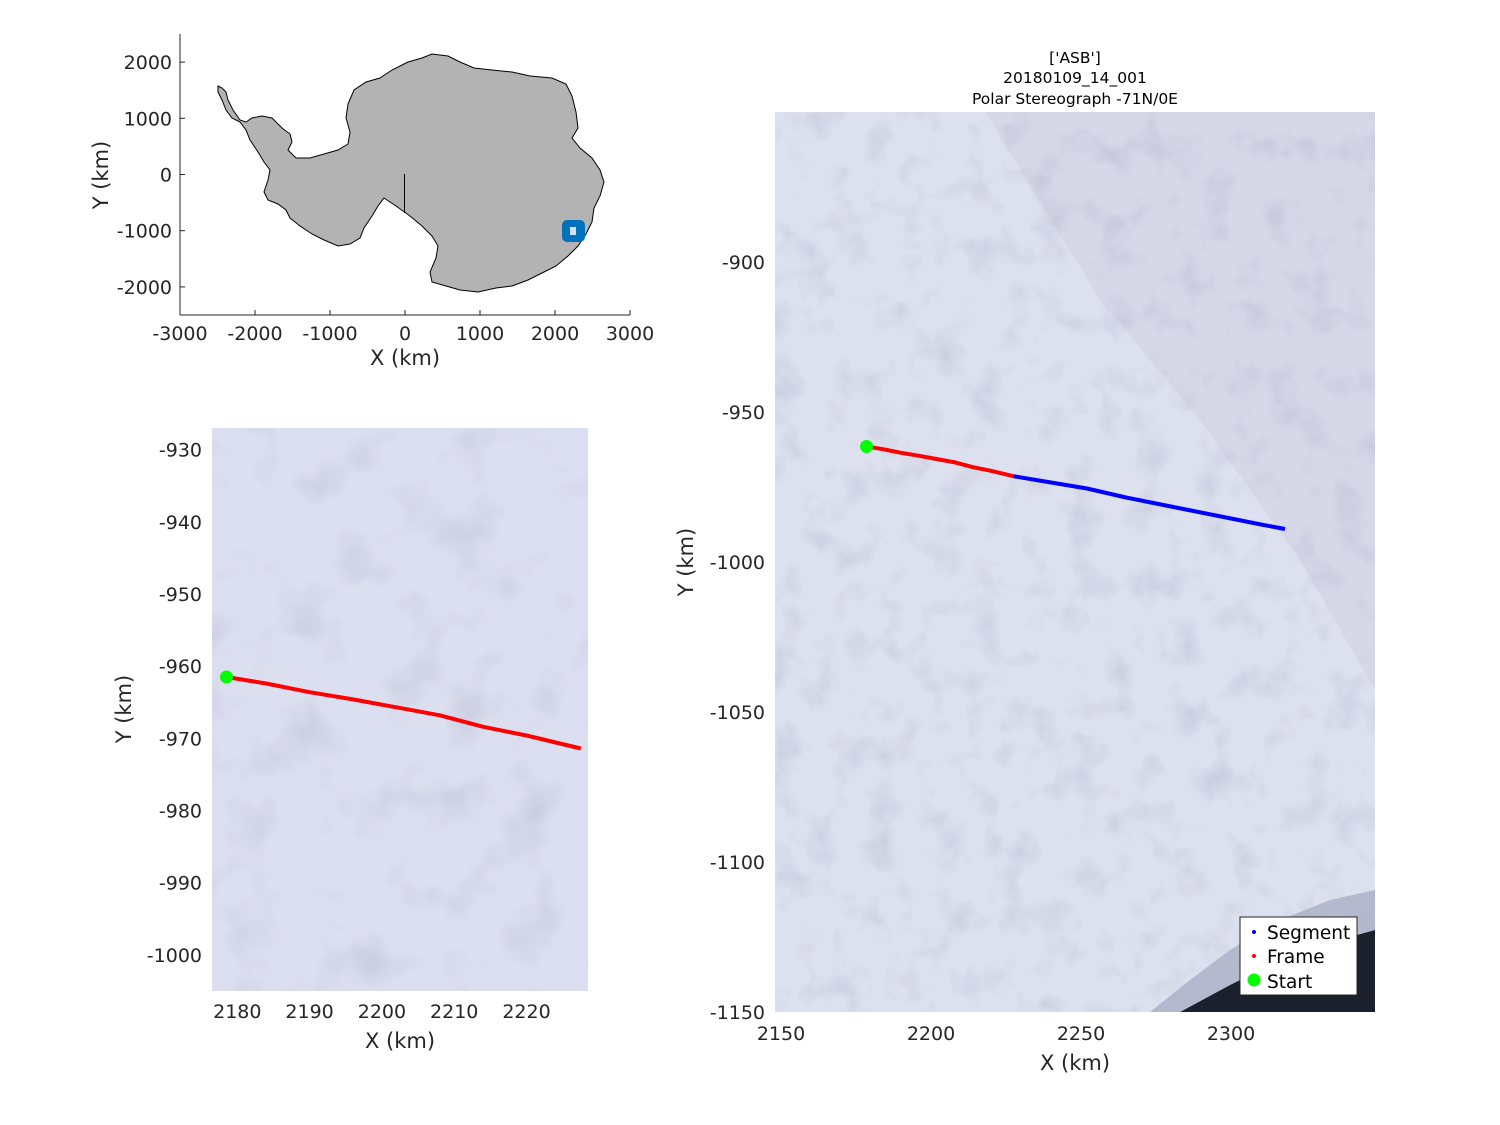  What do you see at coordinates (940, 461) in the screenshot?
I see `frame-track-line-overview` at bounding box center [940, 461].